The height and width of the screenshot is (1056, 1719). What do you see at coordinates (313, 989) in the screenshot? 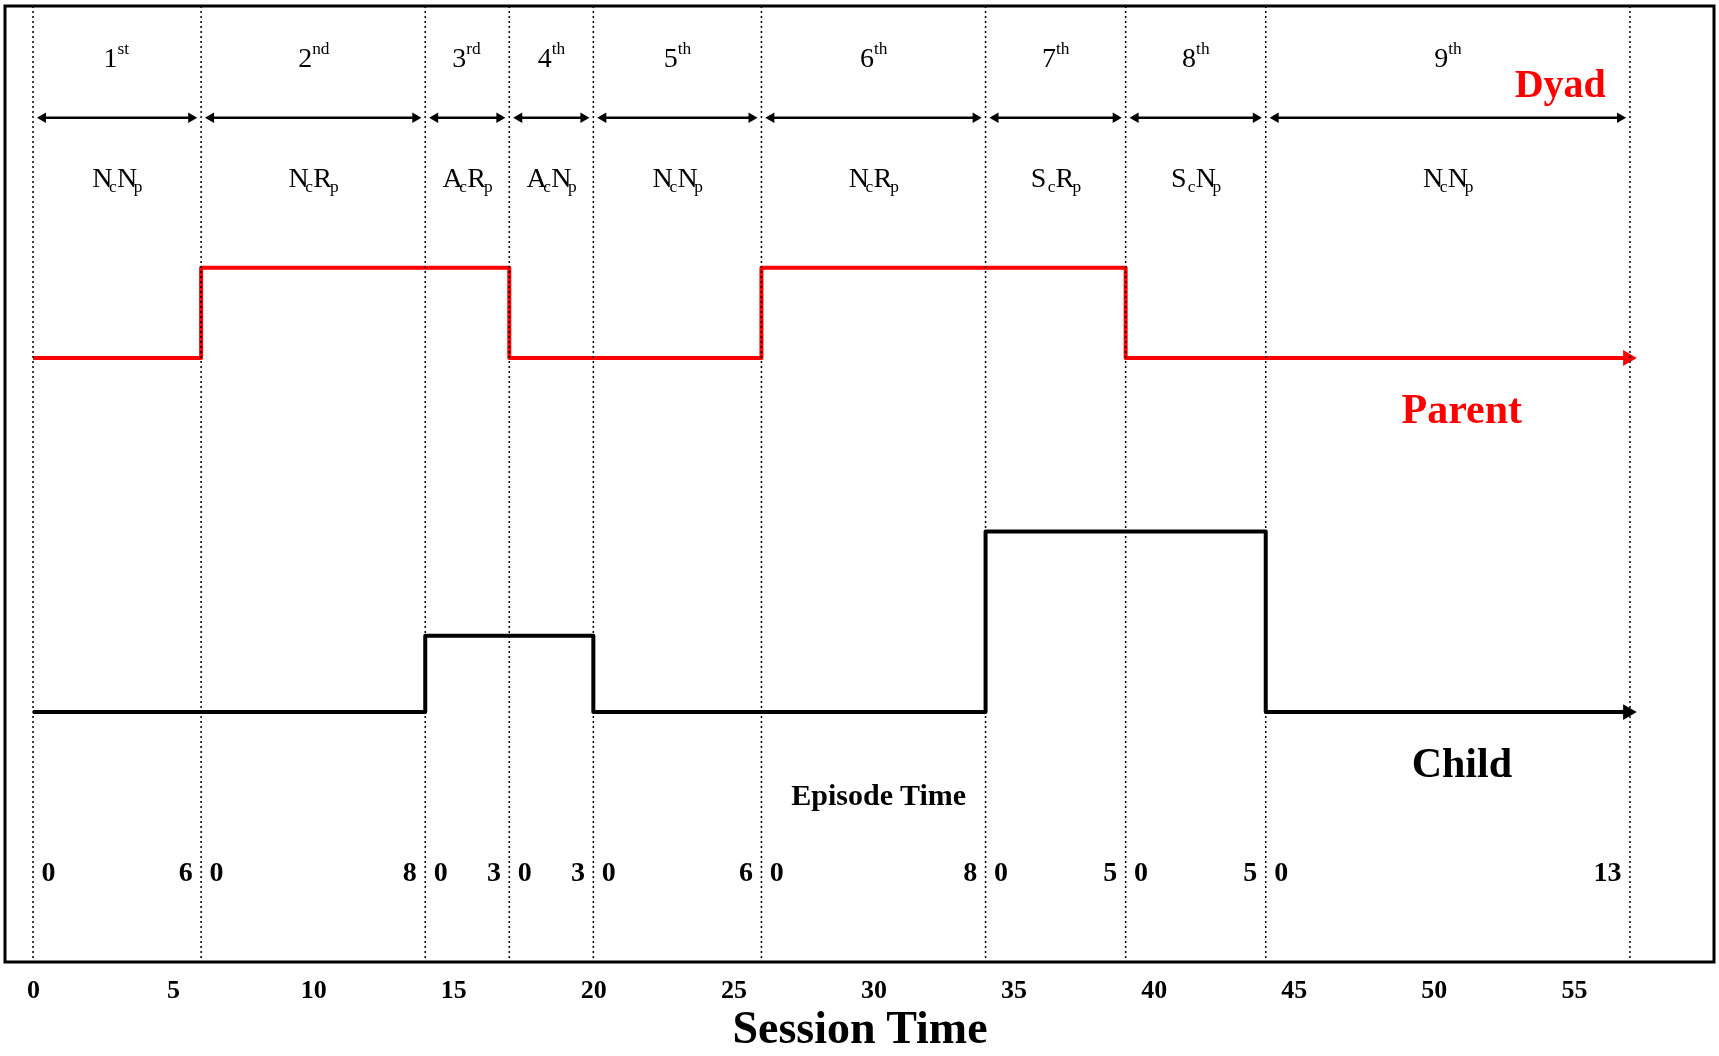
I see `x-tick-label: 10` at bounding box center [313, 989].